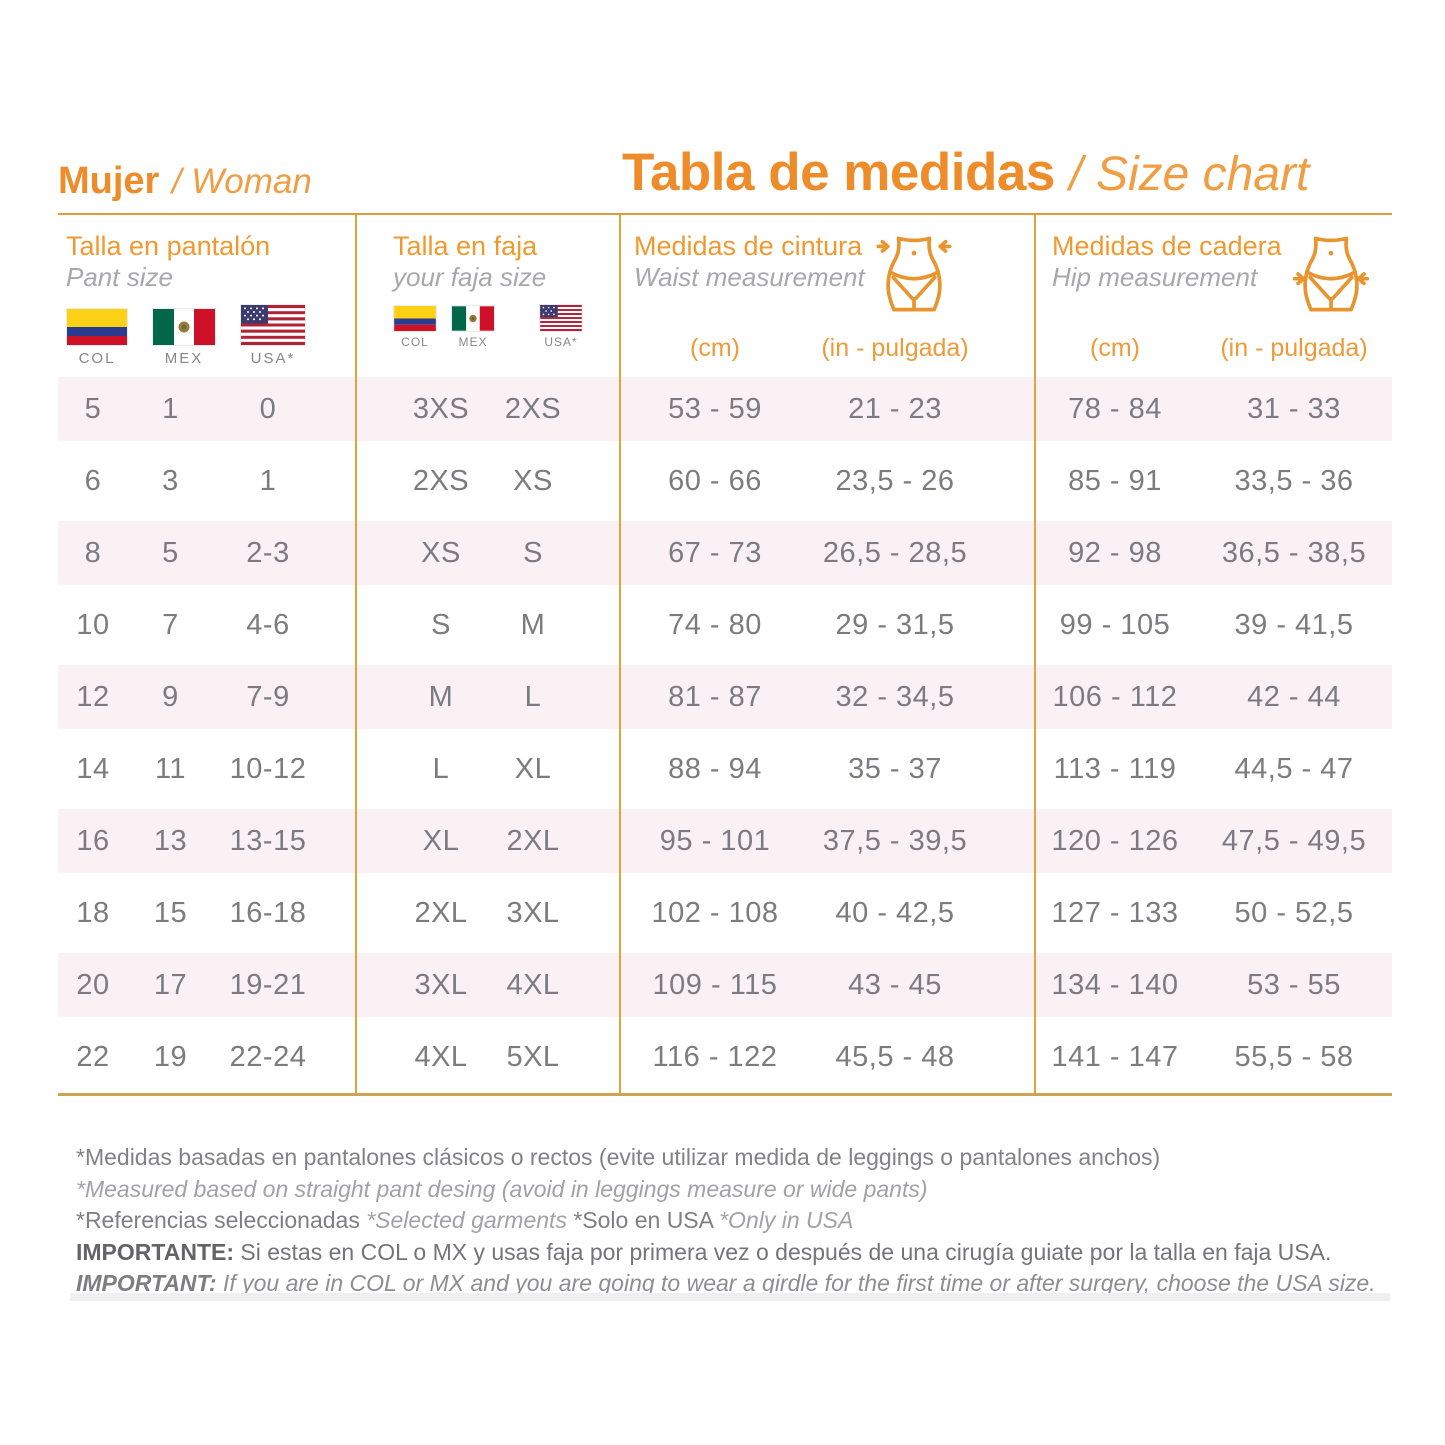  I want to click on cell-pant-col: 8, so click(93, 552).